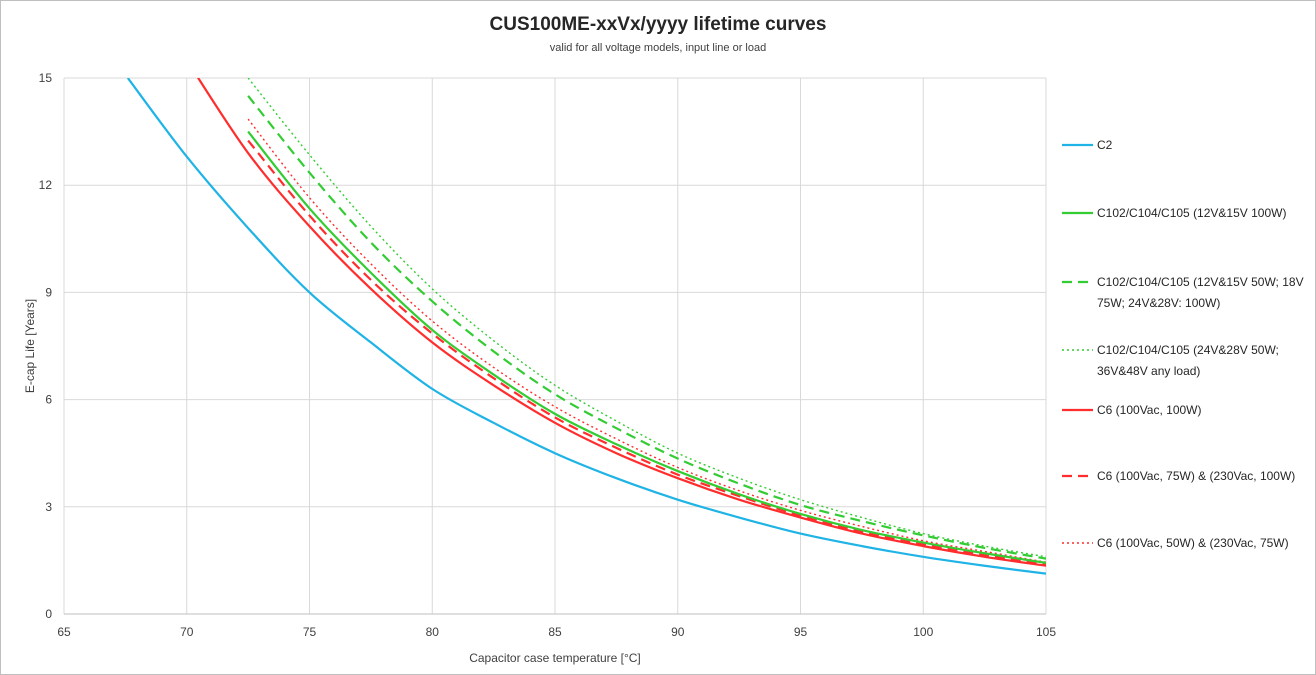 This screenshot has height=675, width=1316. Describe the element at coordinates (1196, 476) in the screenshot. I see `legend-entry-label: C6 (100Vac, 75W) & (230Vac, 100W)` at that location.